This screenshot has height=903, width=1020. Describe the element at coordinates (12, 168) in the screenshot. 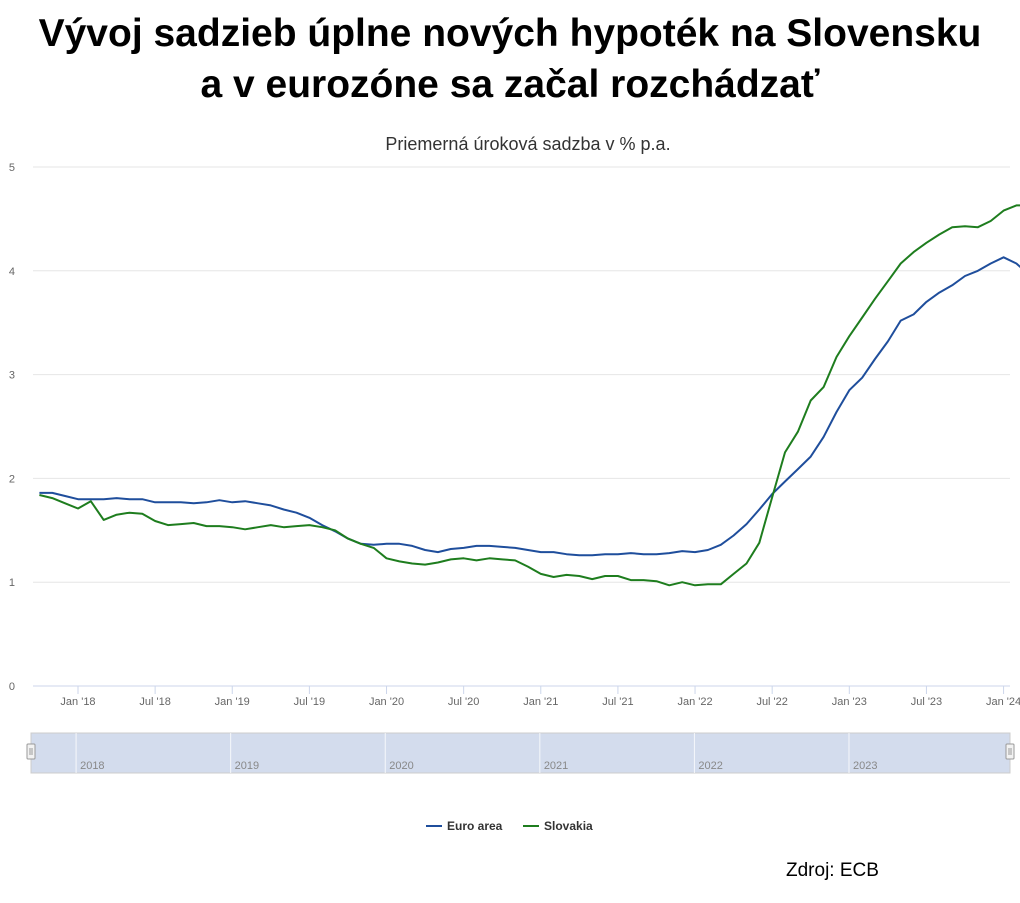

I see `y-tick-label: 5` at that location.